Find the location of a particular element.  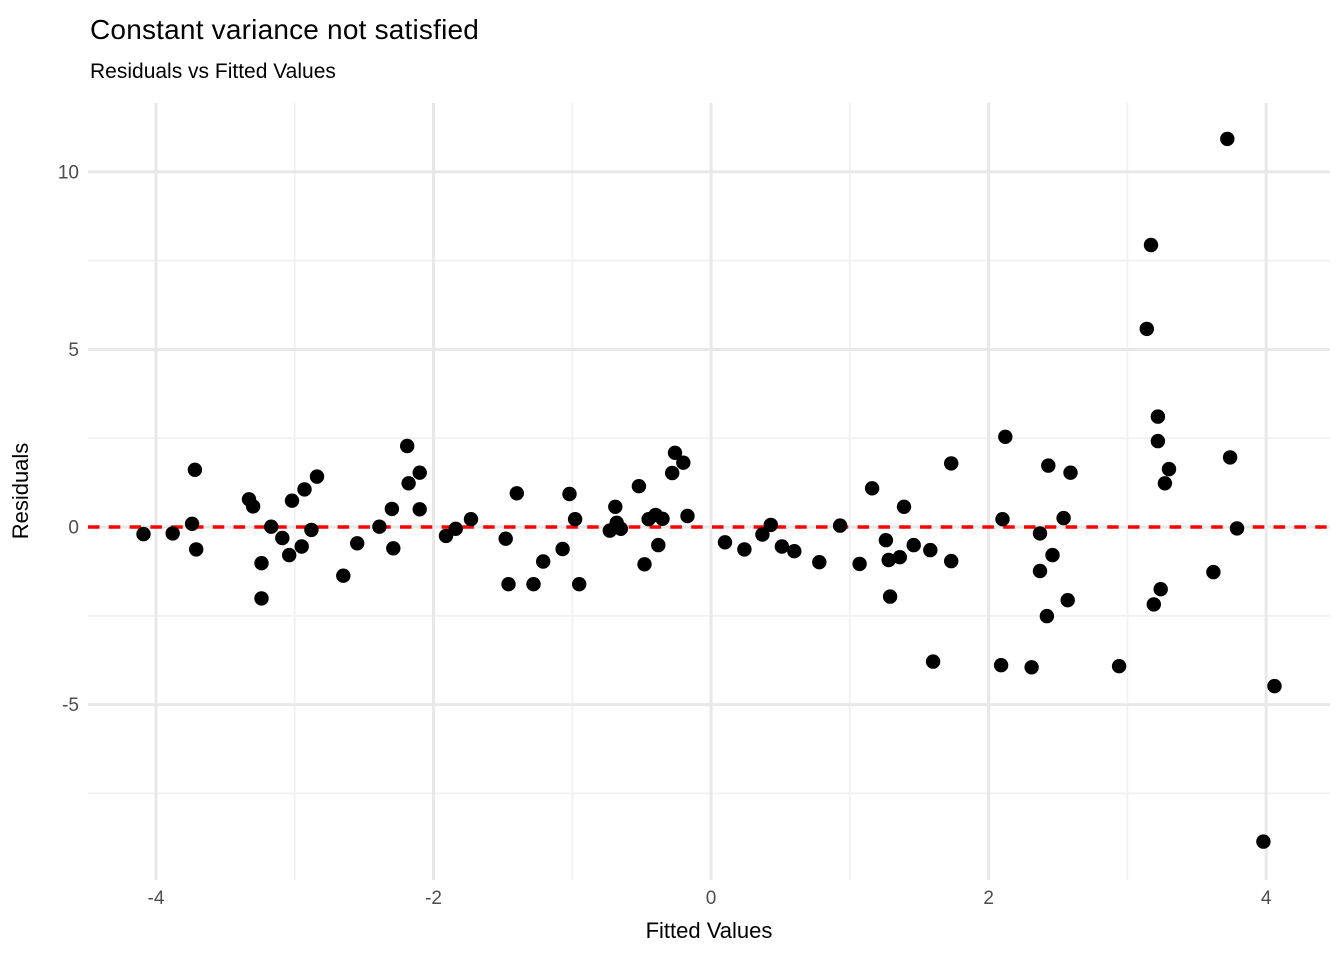

y-tick-label: -5 is located at coordinates (70, 705).